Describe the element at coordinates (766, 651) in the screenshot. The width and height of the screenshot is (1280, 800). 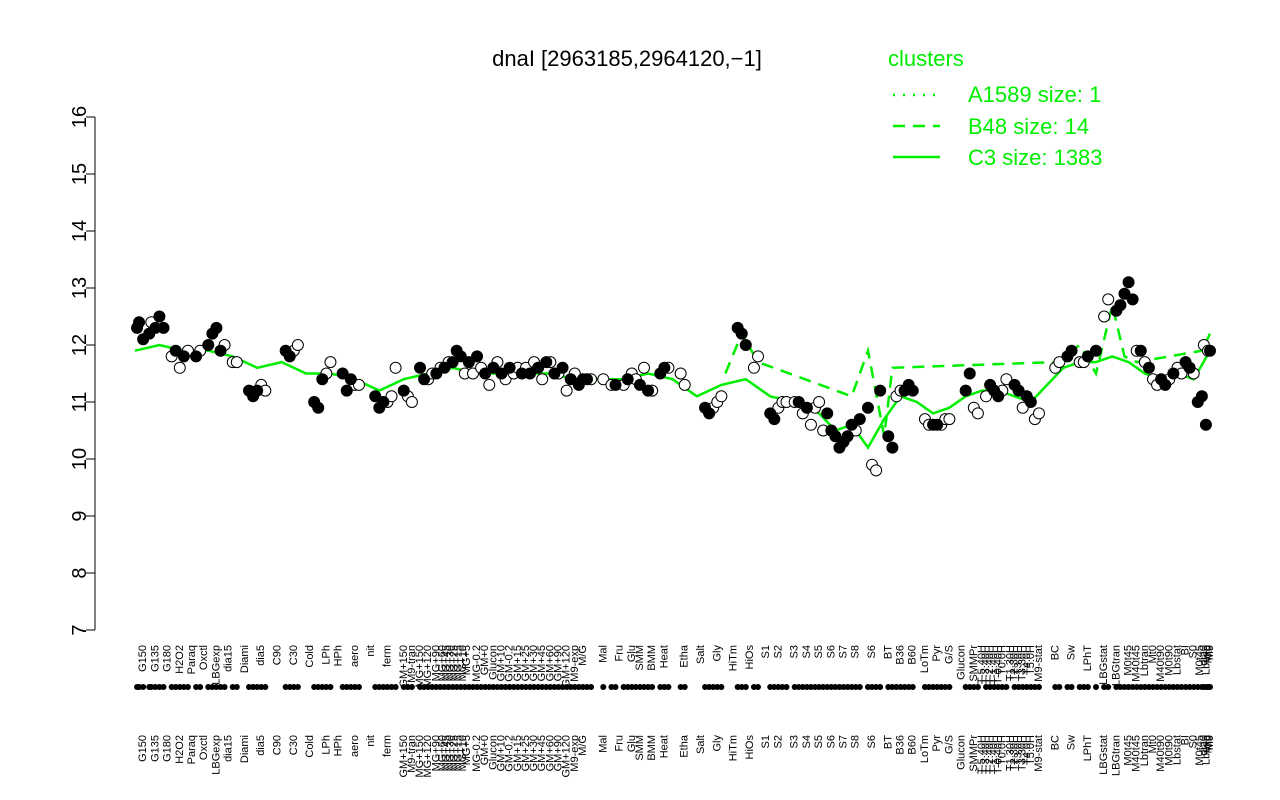
I see `x-tick-label: S1` at that location.